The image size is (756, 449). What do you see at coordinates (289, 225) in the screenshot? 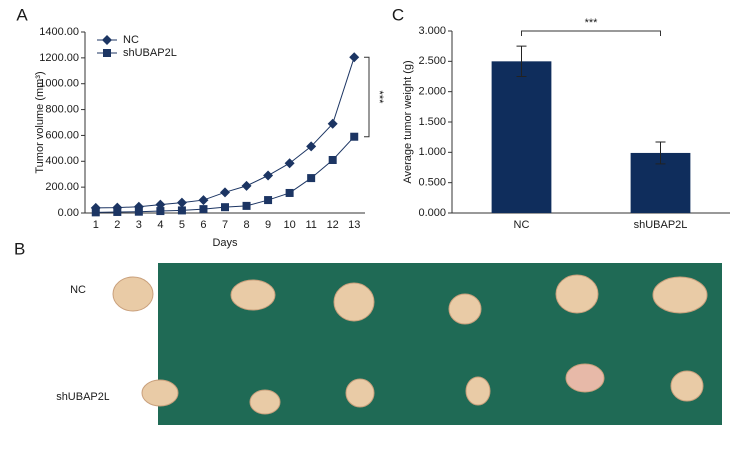
I see `x-tick-label: 10` at bounding box center [289, 225].